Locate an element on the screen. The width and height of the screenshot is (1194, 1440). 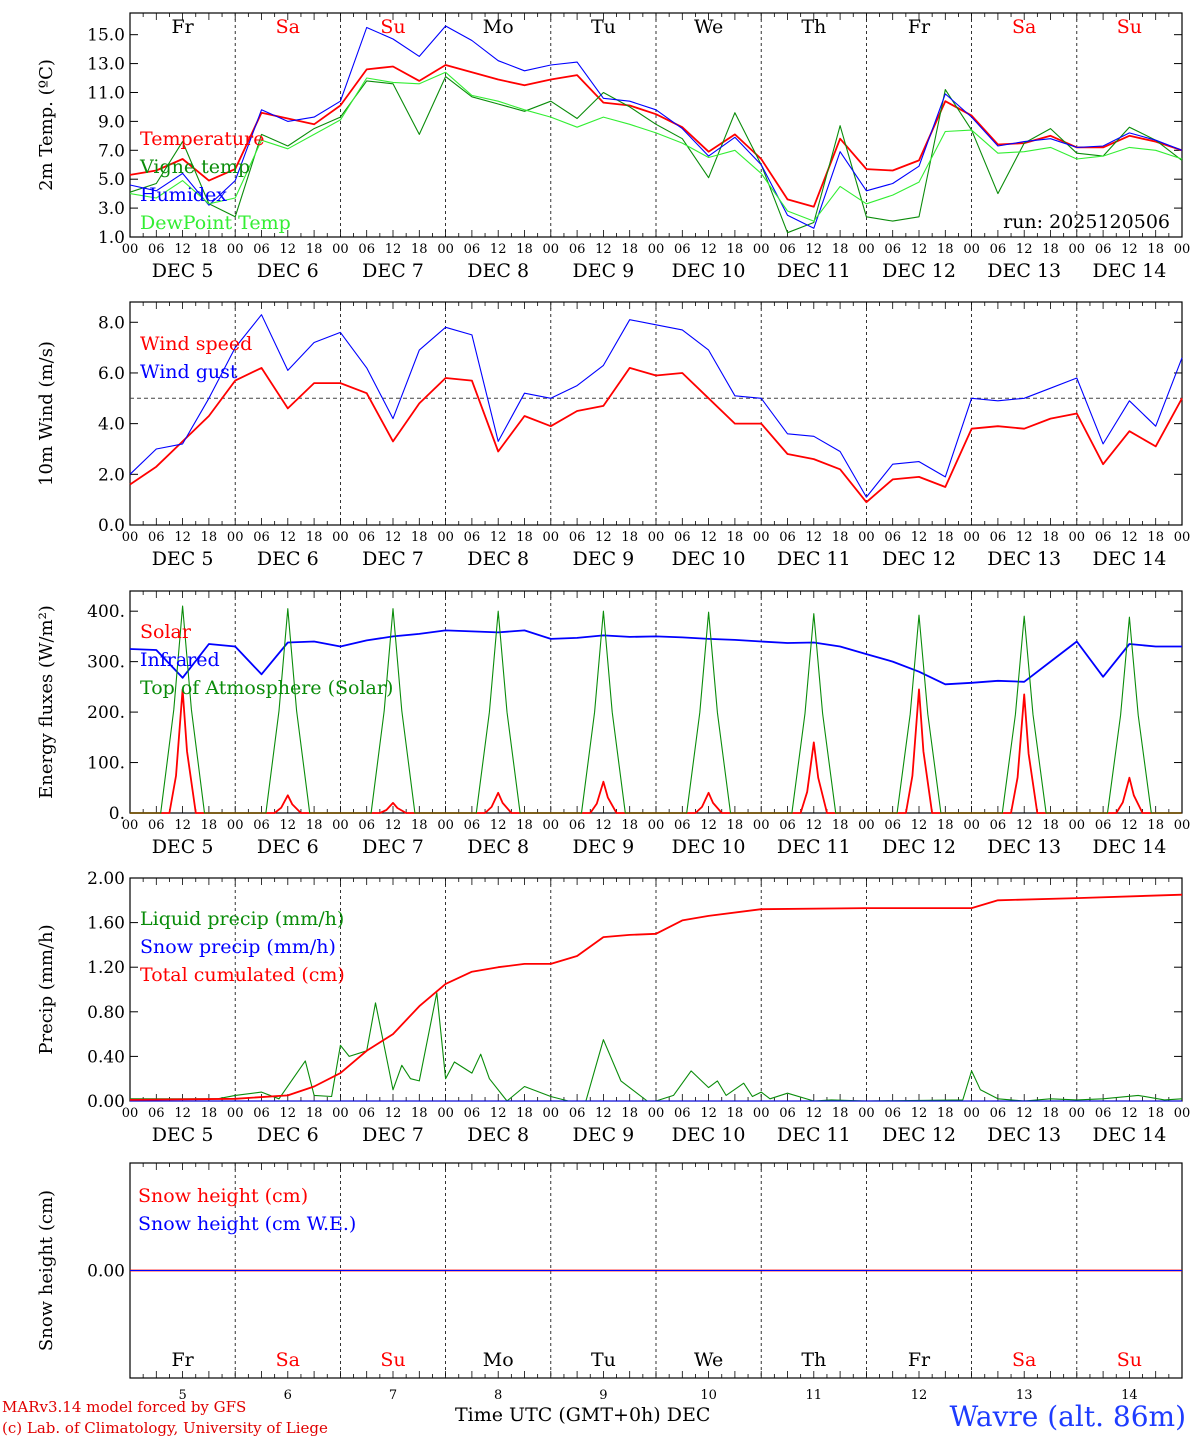
legend-entry: Wind gust is located at coordinates (189, 372).